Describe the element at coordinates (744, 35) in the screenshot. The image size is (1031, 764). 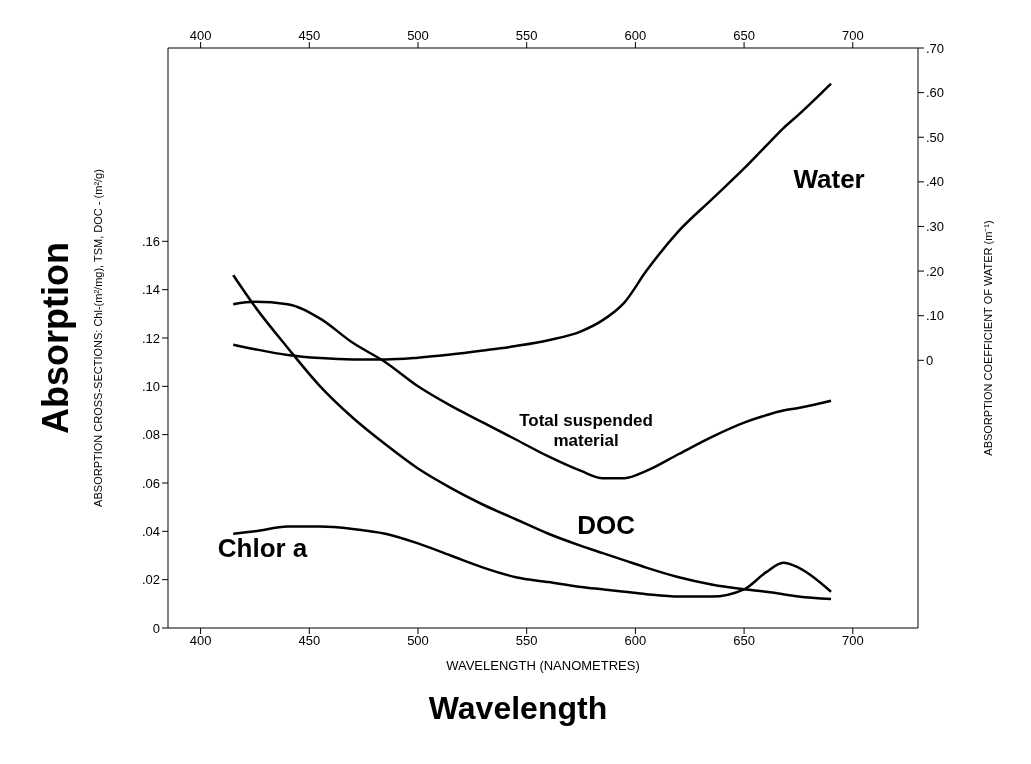
I see `x-tick-label: 650` at that location.